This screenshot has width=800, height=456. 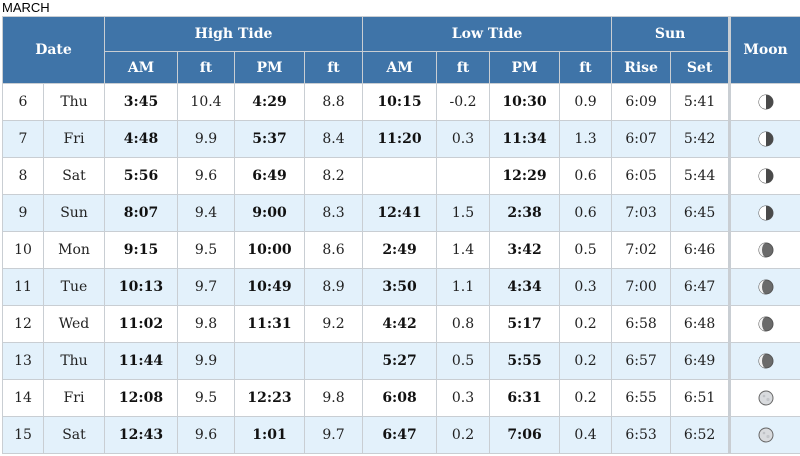 What do you see at coordinates (641, 102) in the screenshot?
I see `cell-sunrise: 6:09` at bounding box center [641, 102].